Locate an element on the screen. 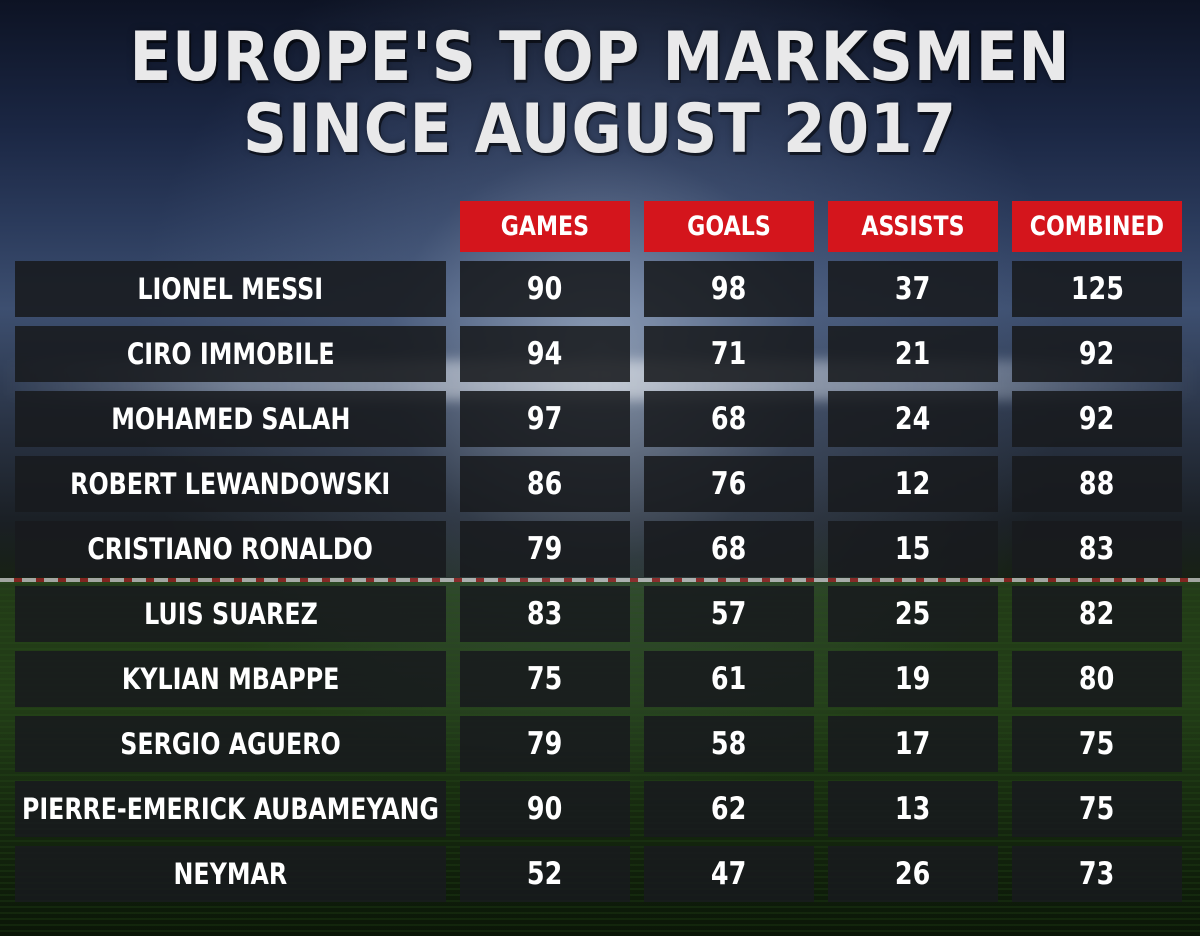  goals-value-cell: 98 is located at coordinates (729, 289).